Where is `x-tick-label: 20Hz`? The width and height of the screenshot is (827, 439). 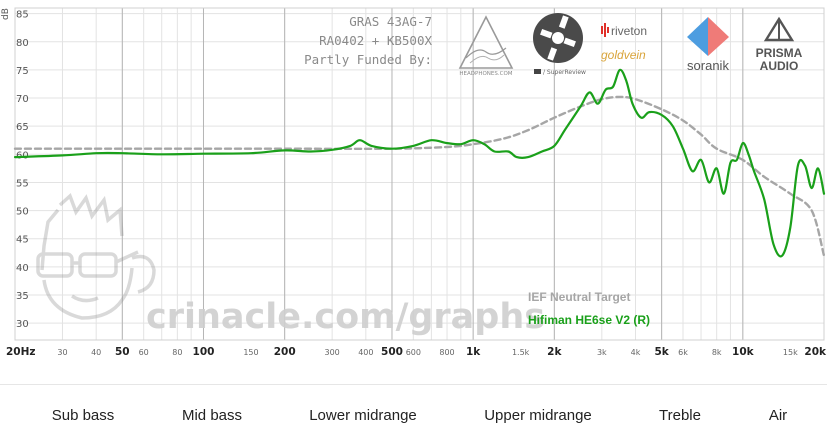 x-tick-label: 20Hz is located at coordinates (21, 352).